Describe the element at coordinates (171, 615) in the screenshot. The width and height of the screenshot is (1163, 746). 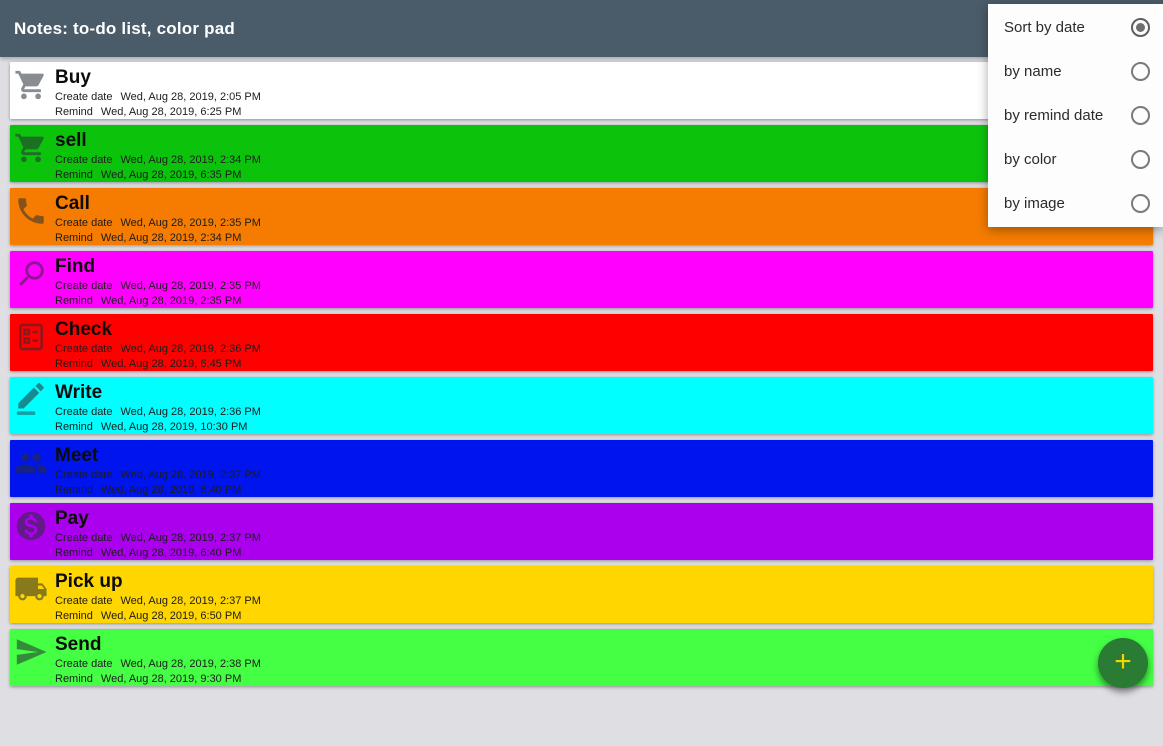
I see `remind-value: Wed, Aug 28, 2019, 6:50 PM` at that location.